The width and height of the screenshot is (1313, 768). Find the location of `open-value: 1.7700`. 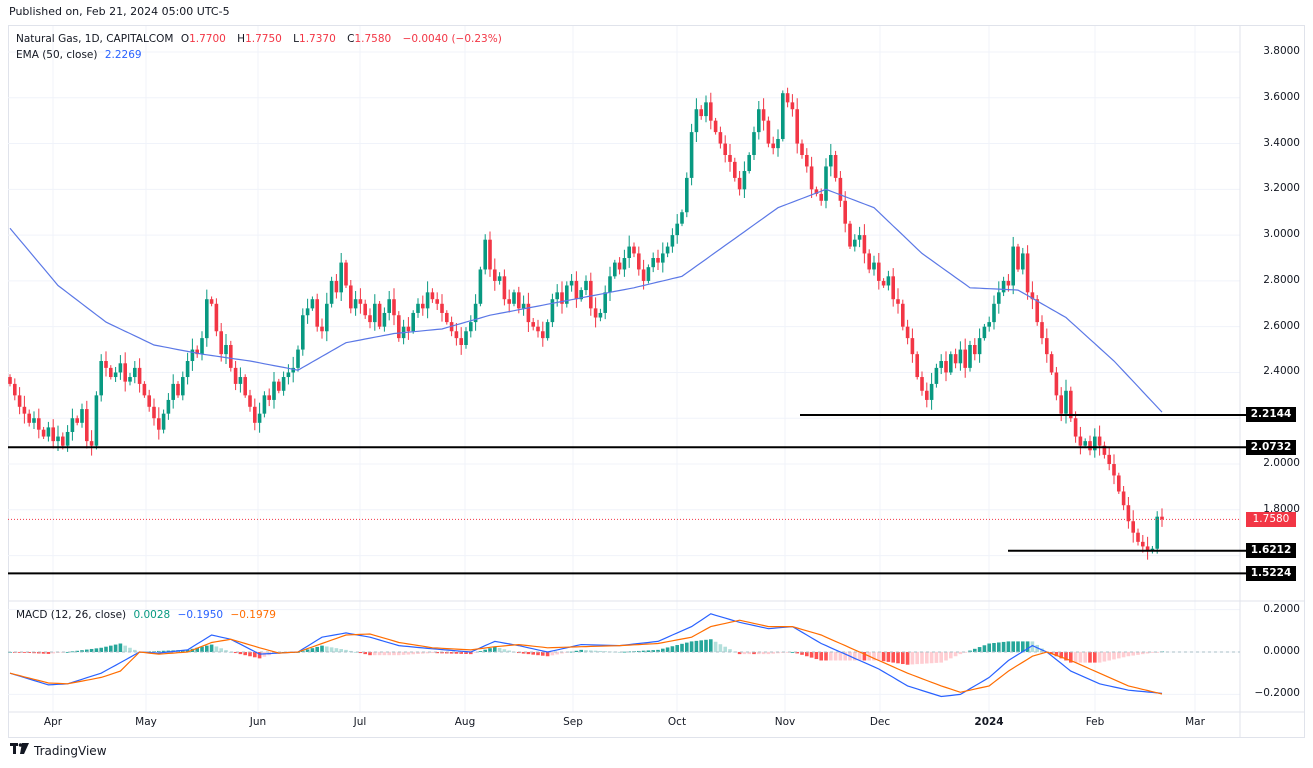

open-value: 1.7700 is located at coordinates (207, 39).